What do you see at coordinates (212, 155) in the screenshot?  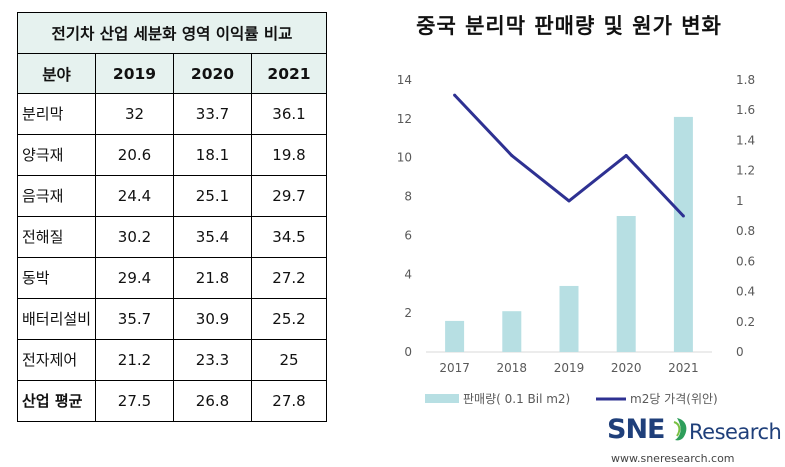 I see `row-value: 18.1` at bounding box center [212, 155].